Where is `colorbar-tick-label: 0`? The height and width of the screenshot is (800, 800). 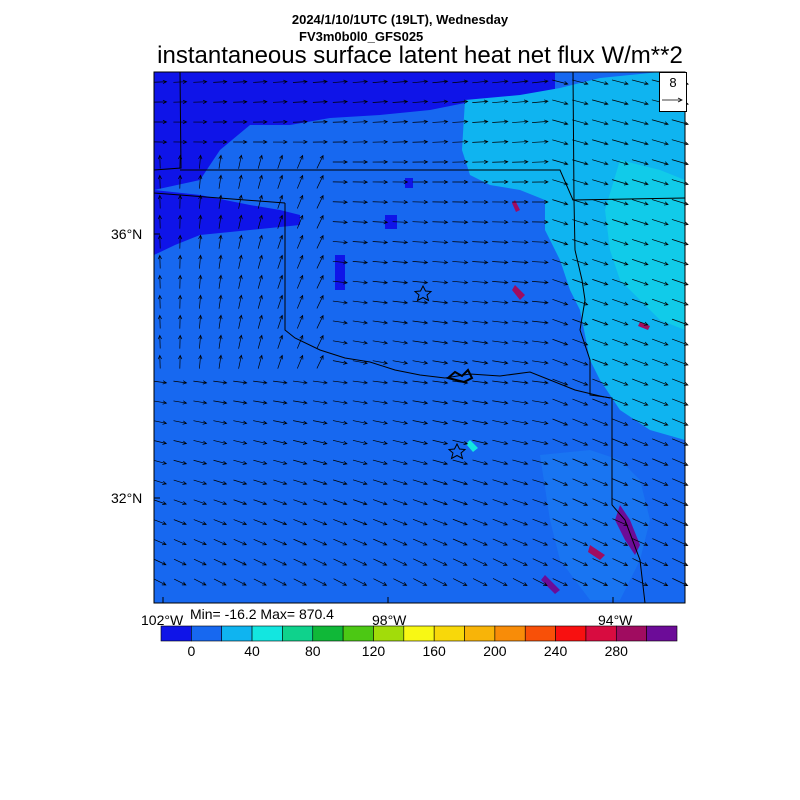 colorbar-tick-label: 0 is located at coordinates (191, 651).